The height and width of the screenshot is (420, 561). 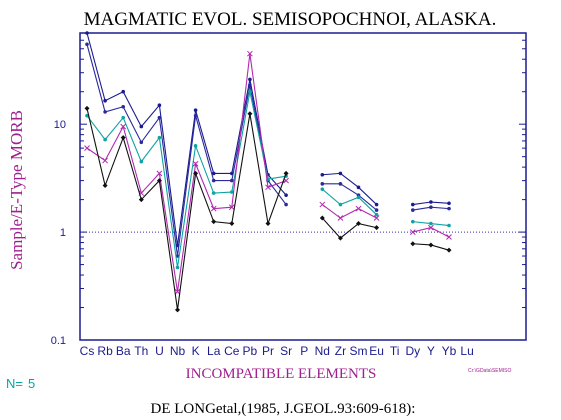 I want to click on sample-count: N= 5, so click(x=20, y=383).